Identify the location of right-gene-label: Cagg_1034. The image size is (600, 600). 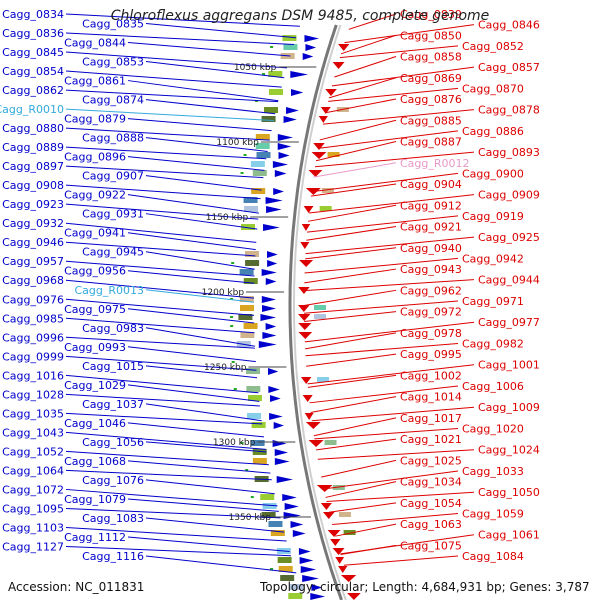
(431, 482).